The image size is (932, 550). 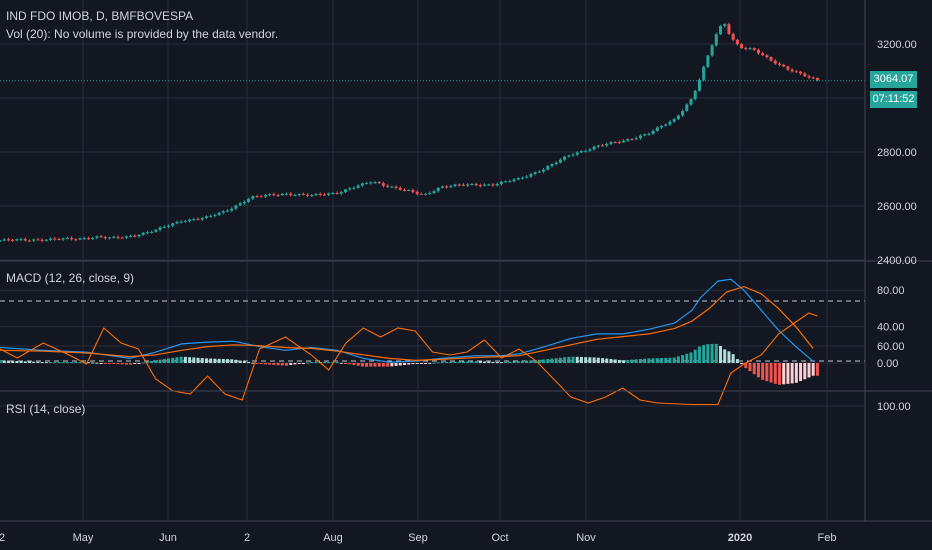 I want to click on x-tick-label: Feb, so click(x=827, y=538).